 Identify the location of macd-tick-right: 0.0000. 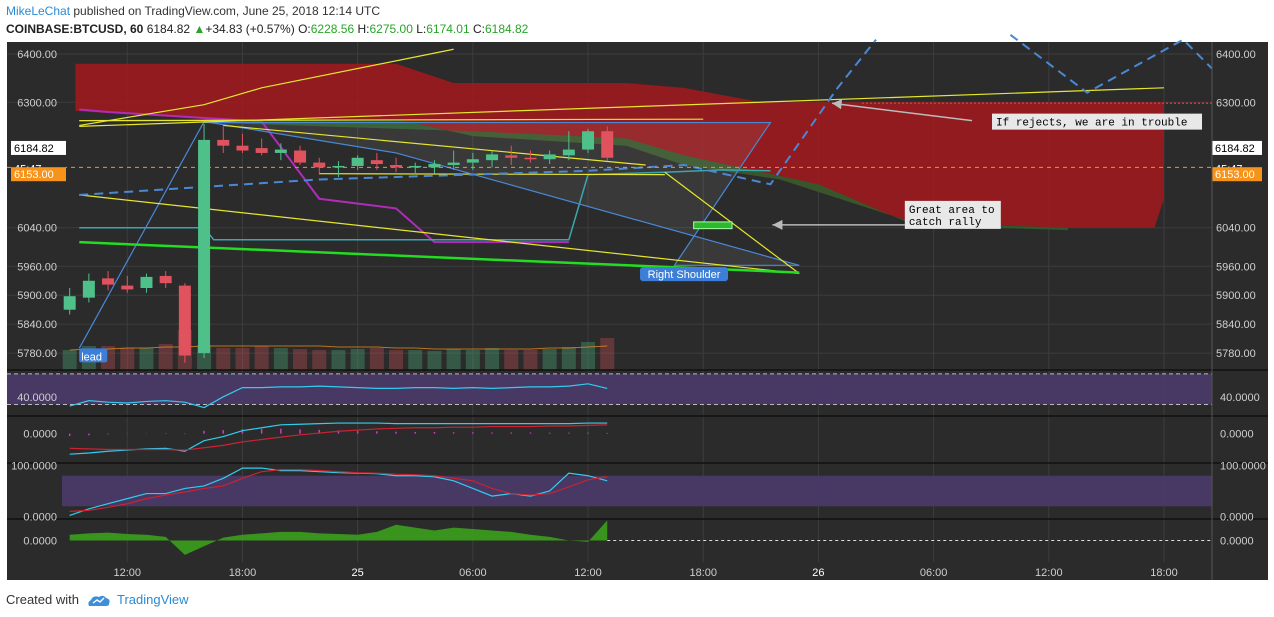
(1237, 435).